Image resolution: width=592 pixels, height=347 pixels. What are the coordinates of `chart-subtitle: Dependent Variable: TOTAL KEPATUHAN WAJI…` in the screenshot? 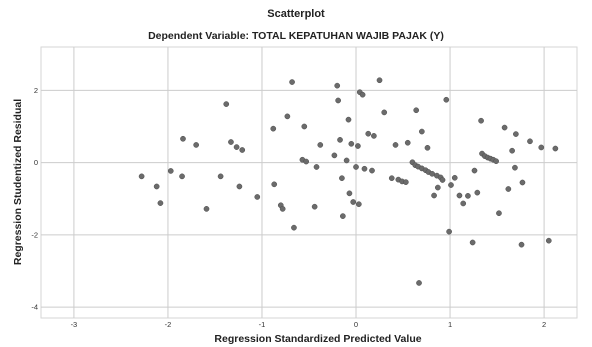 It's located at (296, 36).